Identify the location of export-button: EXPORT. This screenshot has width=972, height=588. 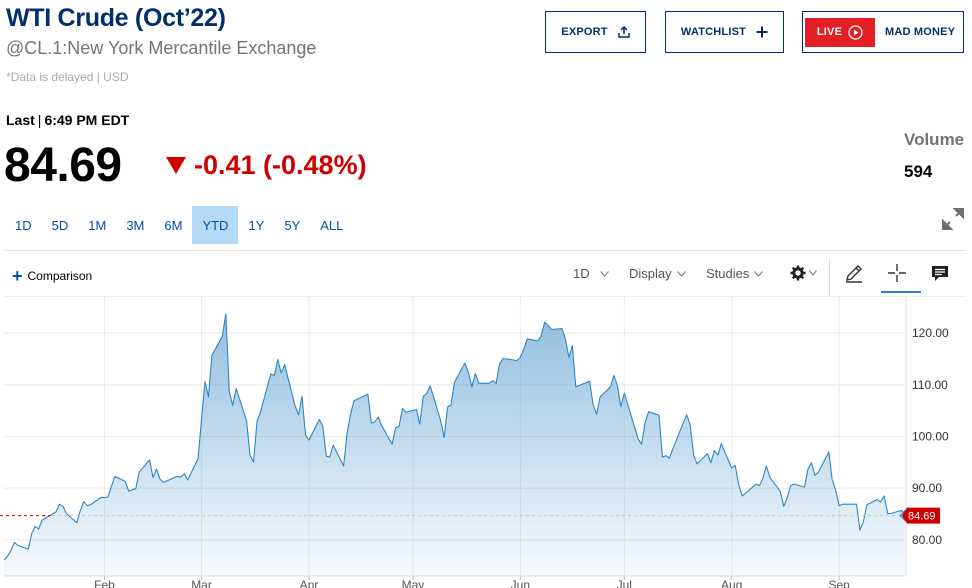
(595, 32).